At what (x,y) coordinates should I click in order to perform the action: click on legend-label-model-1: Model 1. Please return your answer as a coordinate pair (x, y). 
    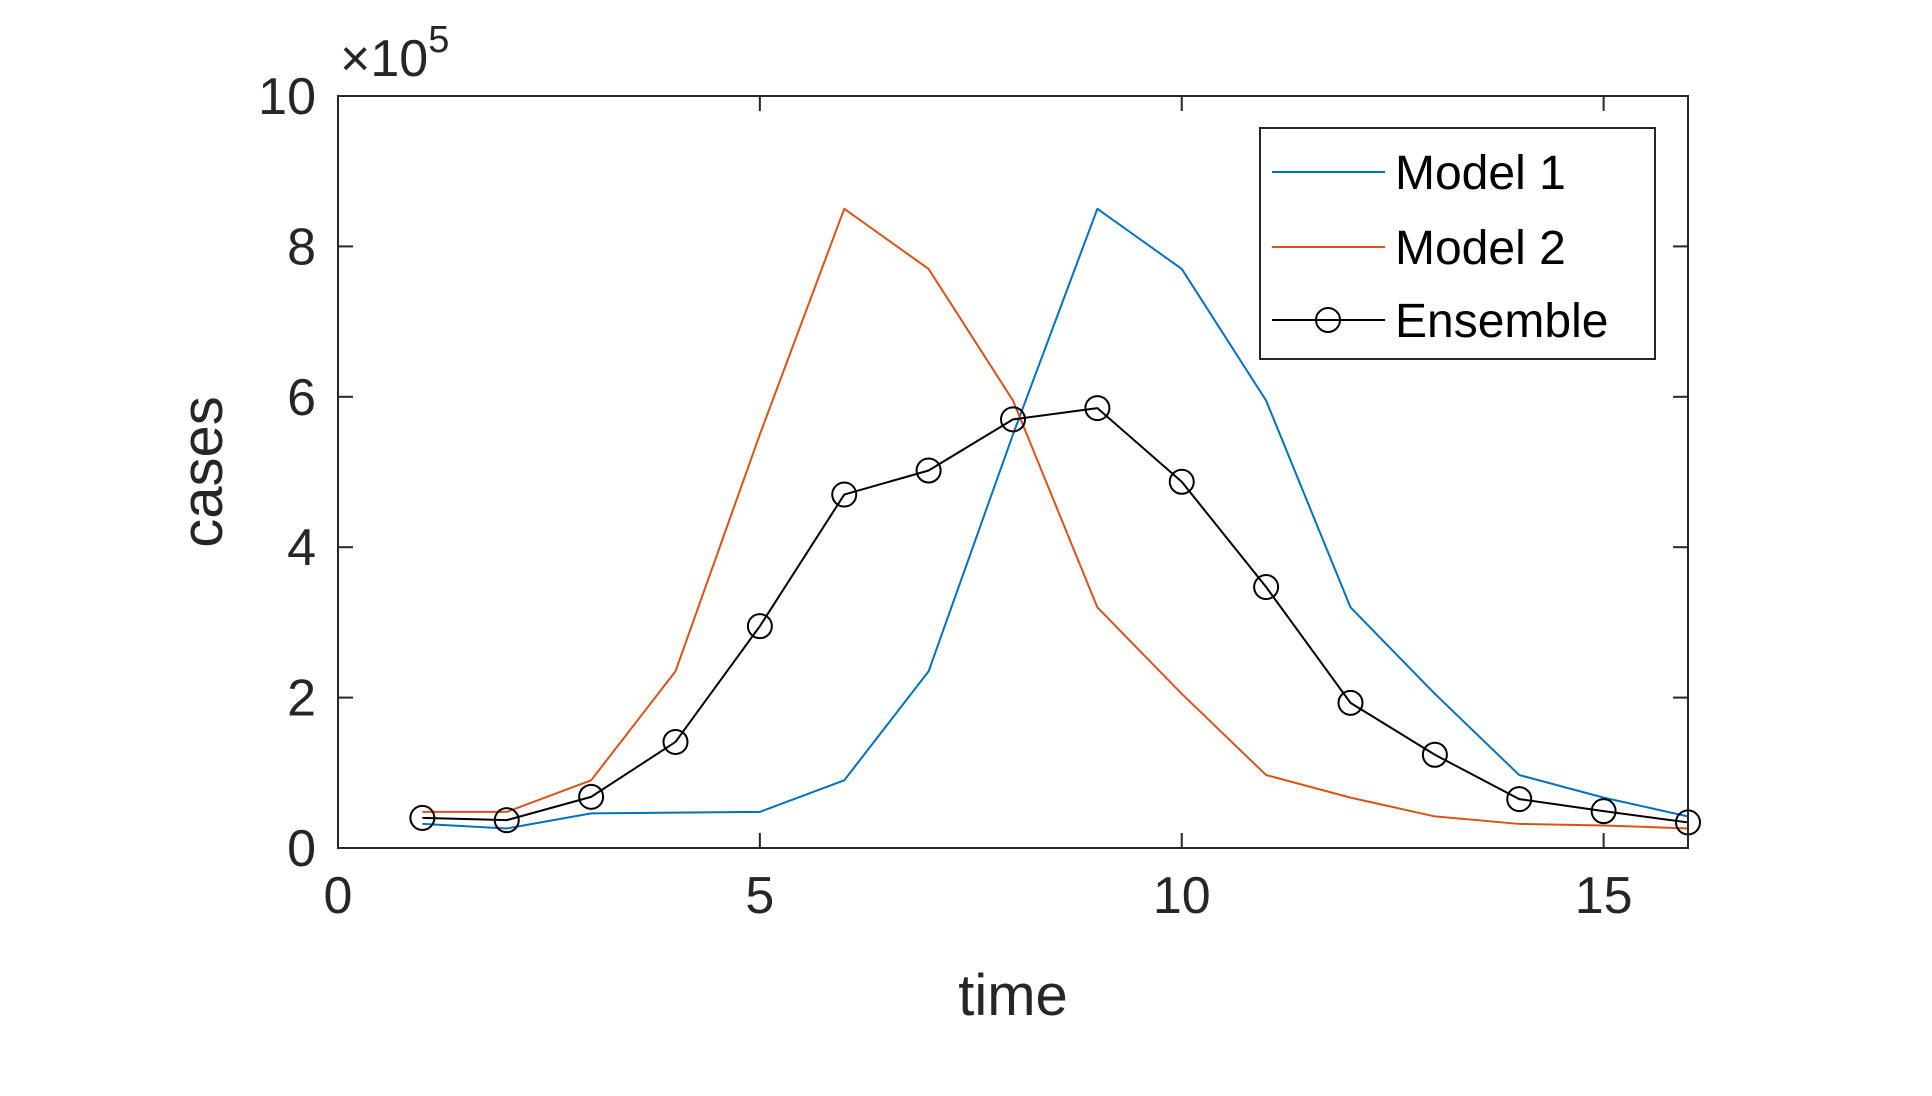
    Looking at the image, I should click on (1480, 173).